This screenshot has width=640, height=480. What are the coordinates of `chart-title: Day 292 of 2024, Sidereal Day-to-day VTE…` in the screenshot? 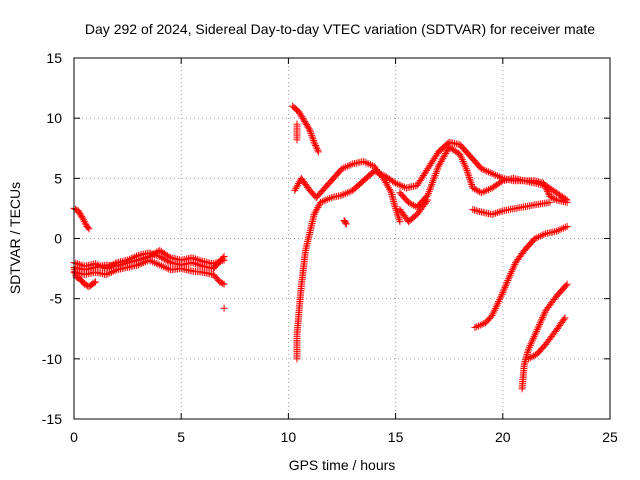 It's located at (340, 29).